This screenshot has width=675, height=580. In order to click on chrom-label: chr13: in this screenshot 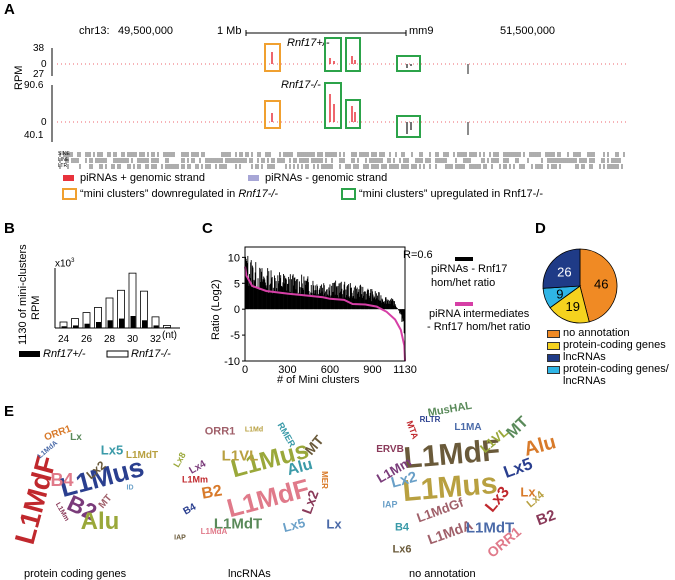, I will do `click(94, 31)`.